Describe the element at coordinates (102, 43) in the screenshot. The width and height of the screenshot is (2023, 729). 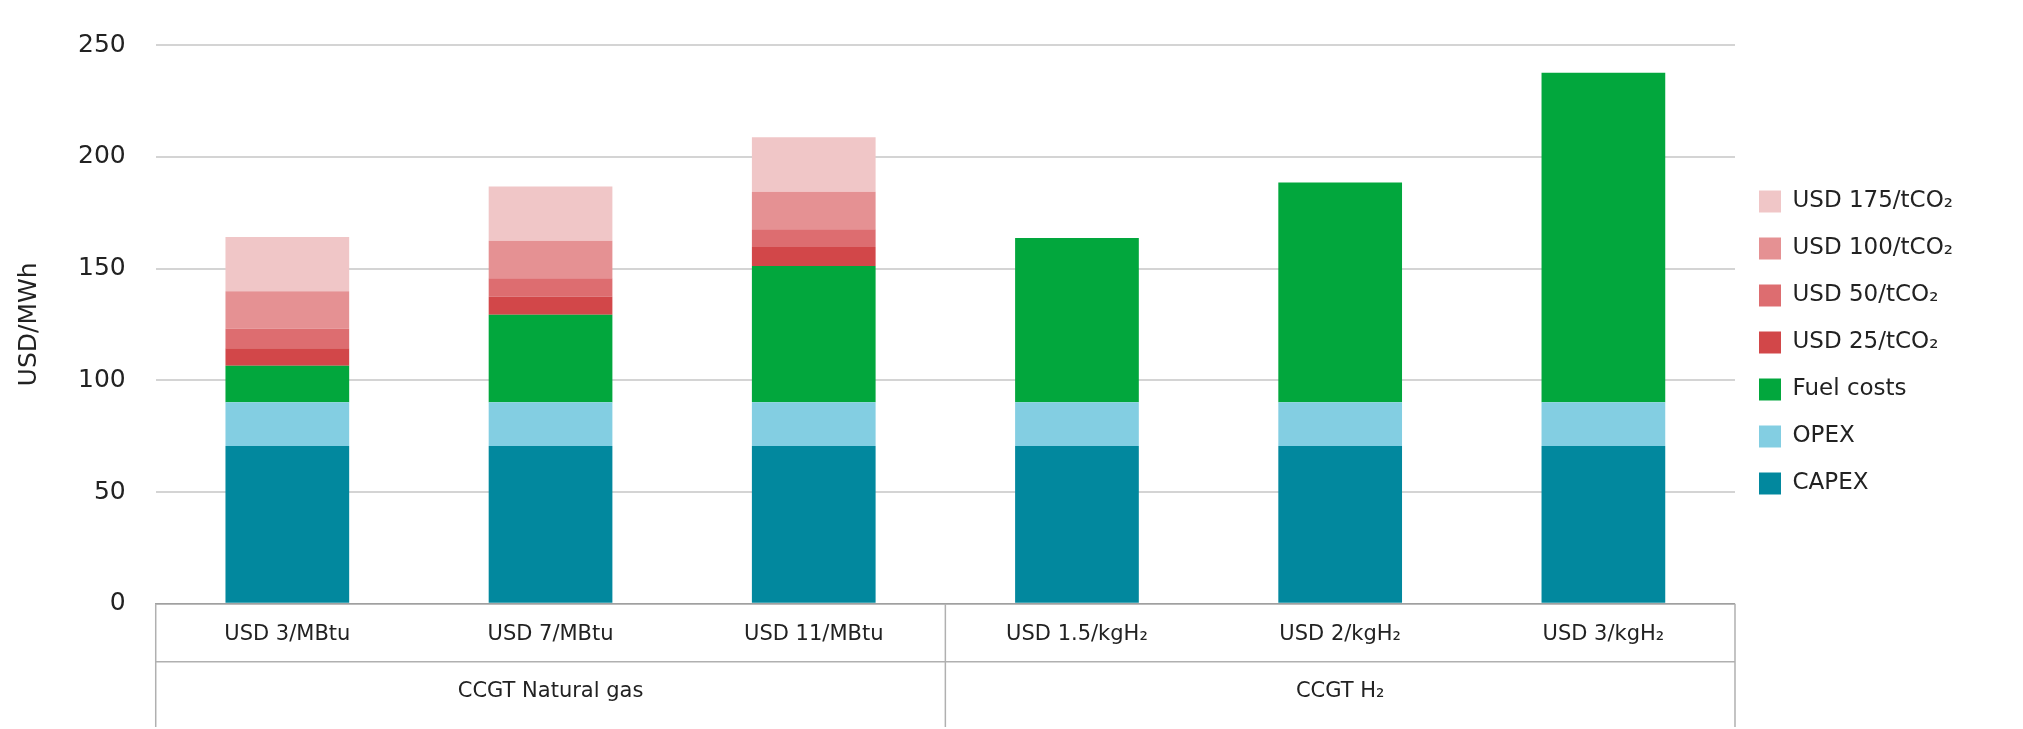
I see `y-tick-label: 250` at that location.